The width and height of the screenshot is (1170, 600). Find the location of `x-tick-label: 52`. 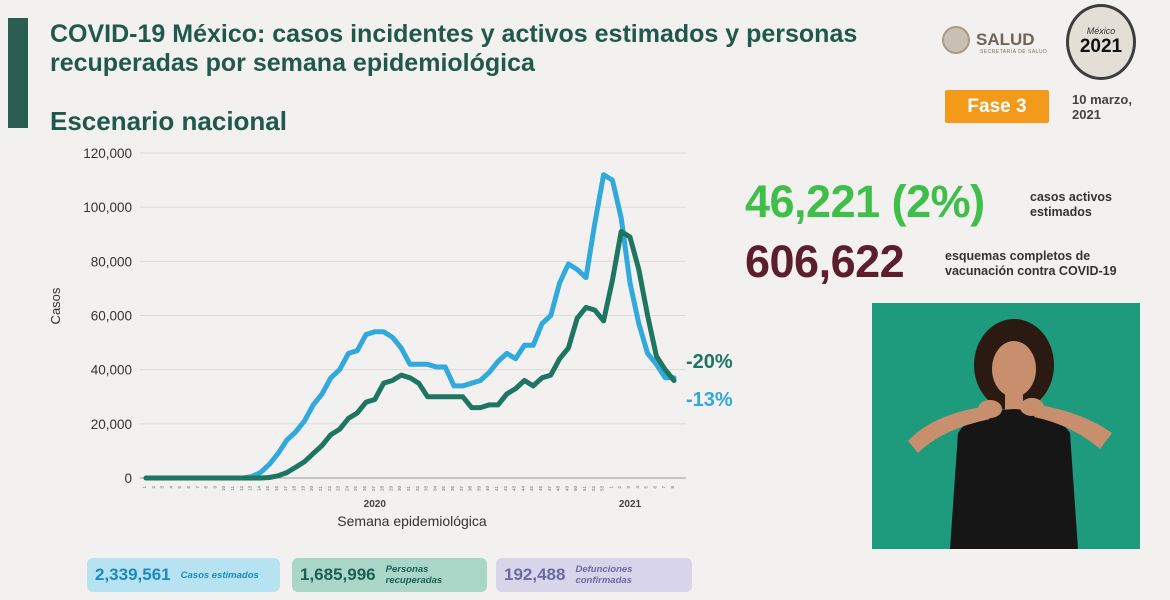

x-tick-label: 52 is located at coordinates (593, 489).